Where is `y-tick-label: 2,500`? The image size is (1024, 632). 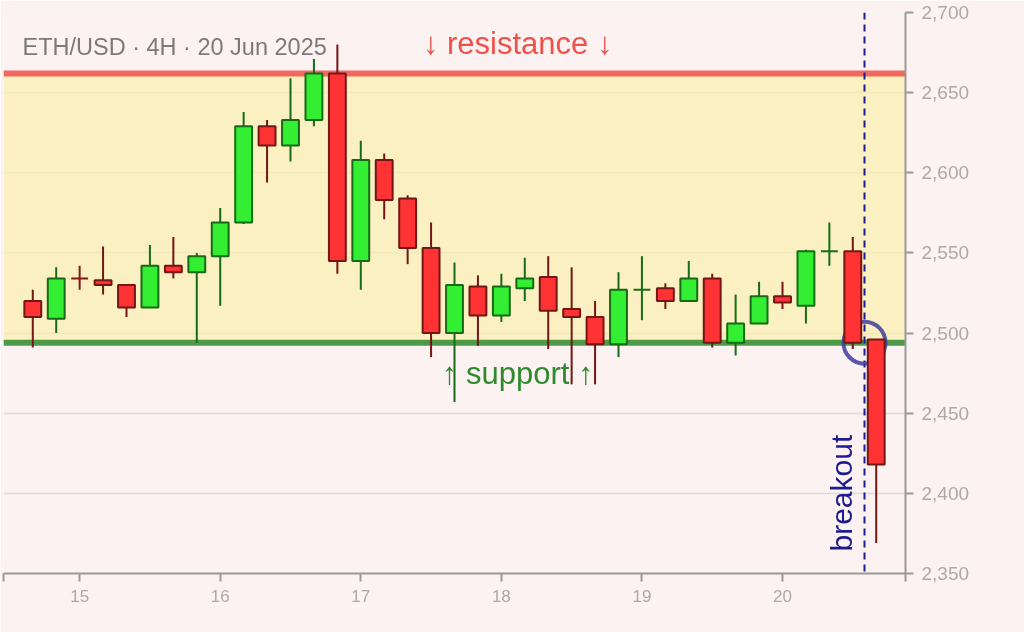 y-tick-label: 2,500 is located at coordinates (945, 333).